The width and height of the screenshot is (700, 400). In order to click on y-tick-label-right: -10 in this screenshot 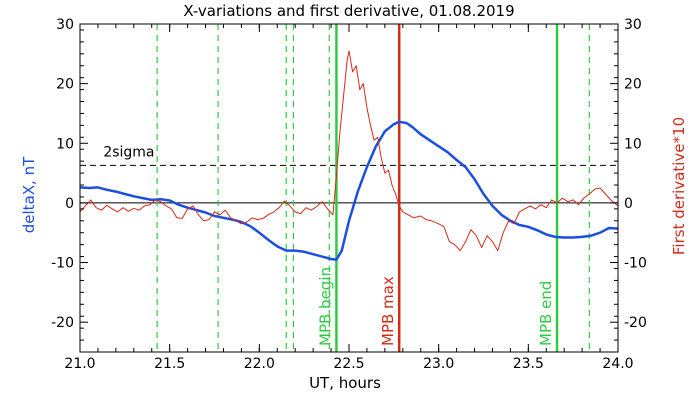, I will do `click(635, 264)`.